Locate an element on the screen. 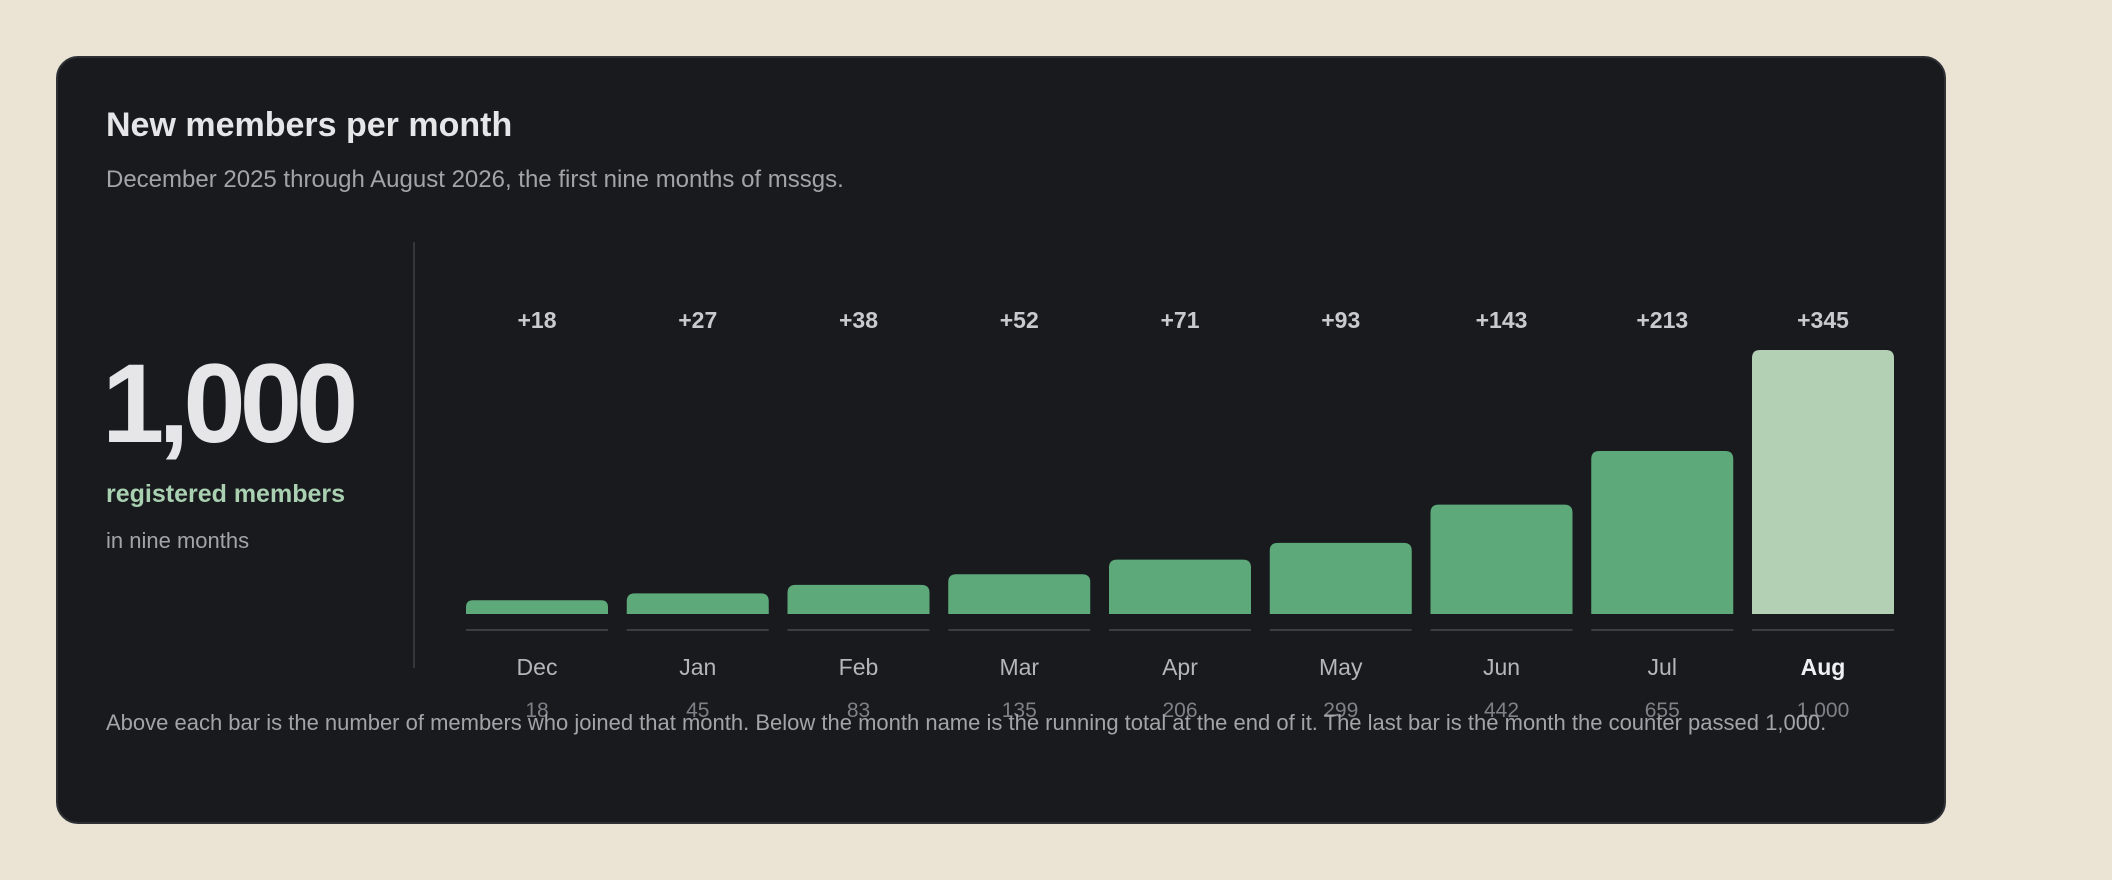 Image resolution: width=2112 pixels, height=880 pixels. month-label: Aug is located at coordinates (1823, 667).